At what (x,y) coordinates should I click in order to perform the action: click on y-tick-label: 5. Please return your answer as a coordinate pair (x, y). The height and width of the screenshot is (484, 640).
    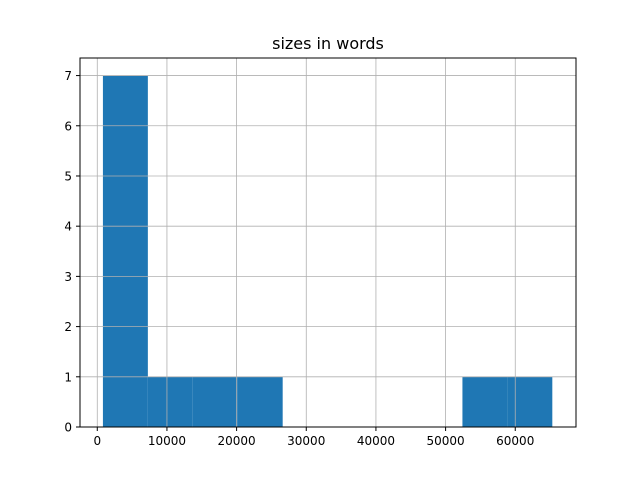
    Looking at the image, I should click on (68, 176).